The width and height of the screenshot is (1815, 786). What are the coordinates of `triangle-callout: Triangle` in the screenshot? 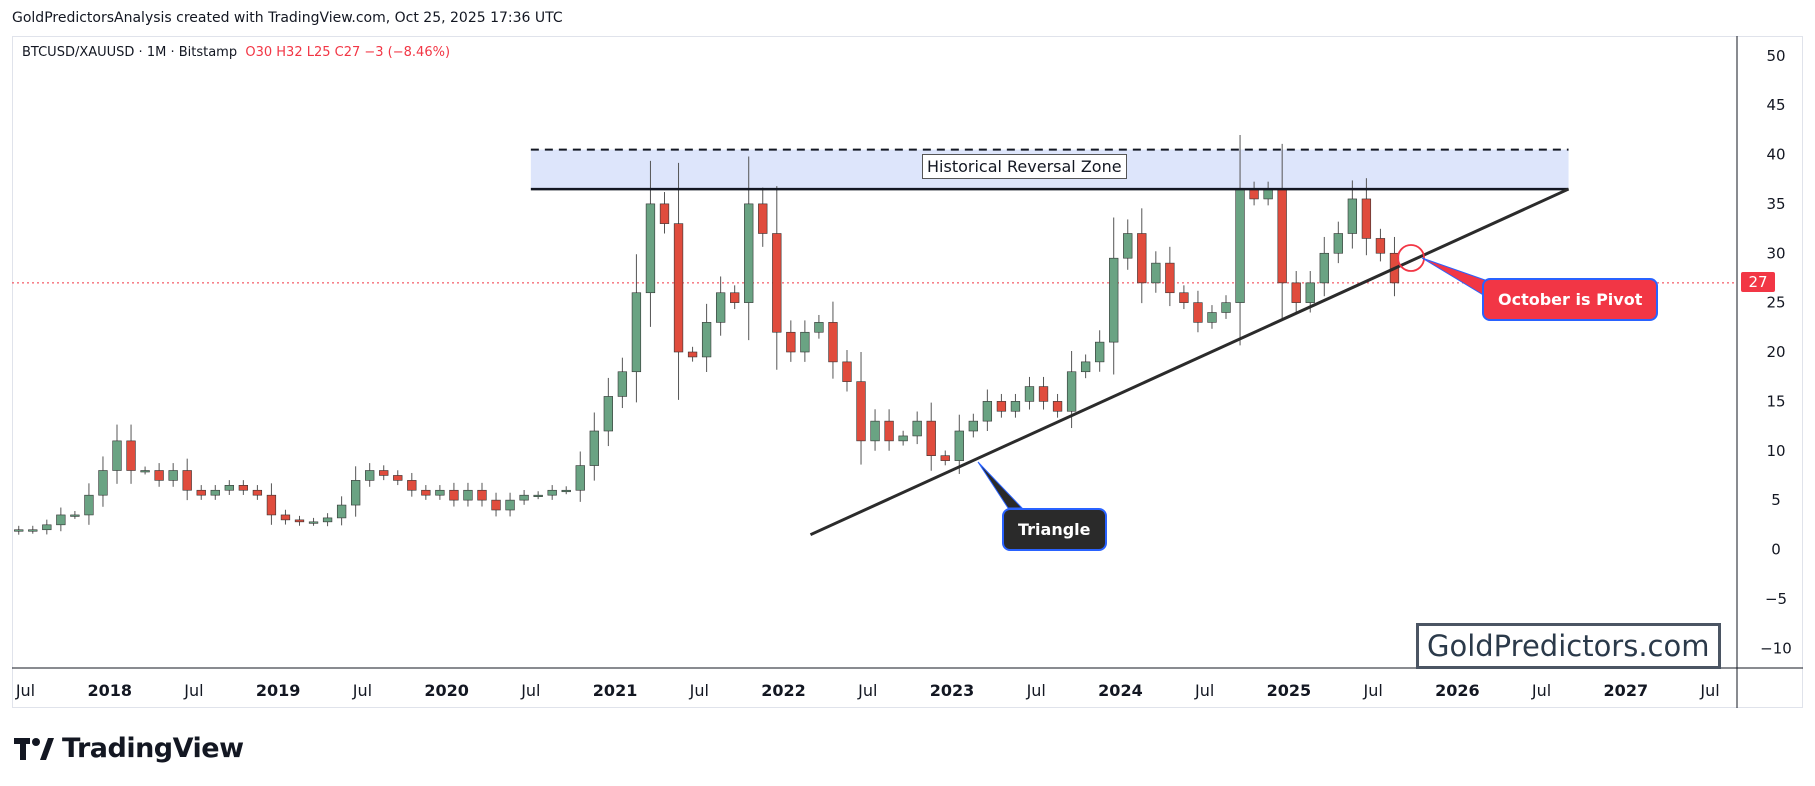 It's located at (1054, 529).